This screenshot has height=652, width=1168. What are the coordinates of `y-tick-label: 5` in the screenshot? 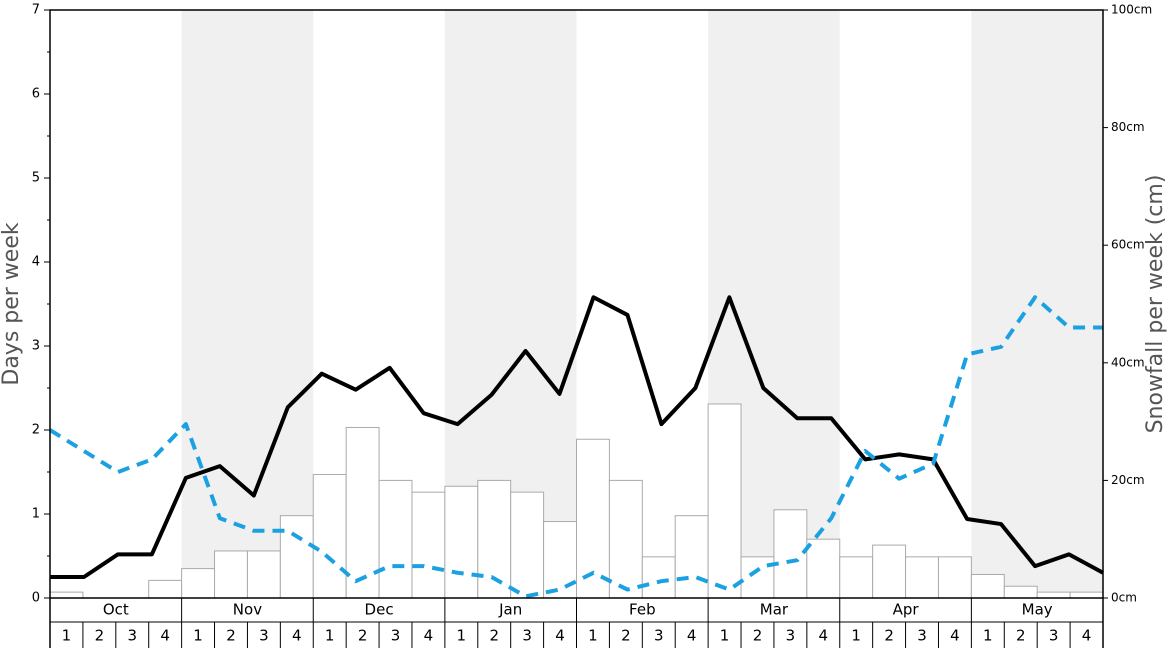 It's located at (36, 178).